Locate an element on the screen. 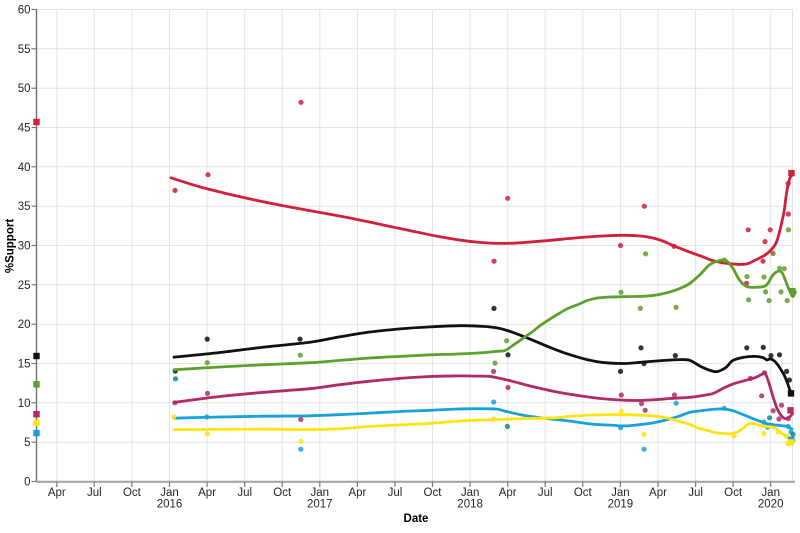  svg-text: 2017 is located at coordinates (320, 505).